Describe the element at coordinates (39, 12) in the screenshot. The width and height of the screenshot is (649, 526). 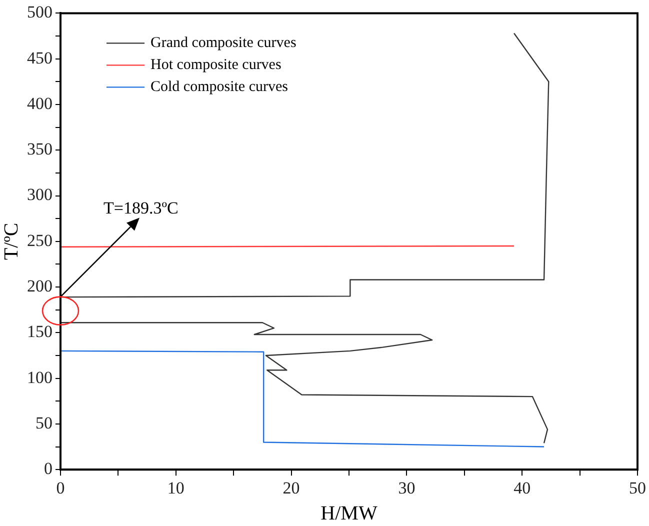
I see `y-tick-label: 500` at that location.